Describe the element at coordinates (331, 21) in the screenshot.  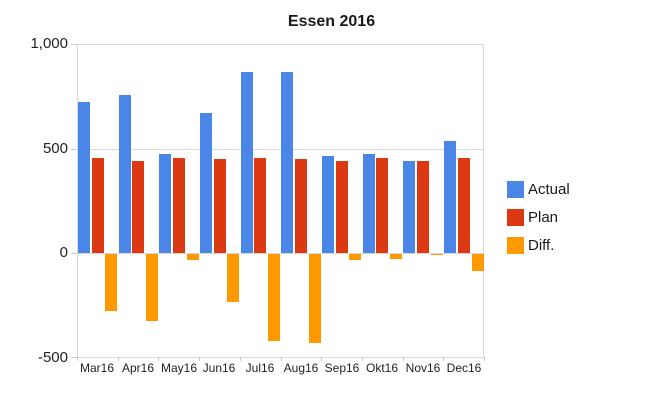
I see `chart-title: Essen 2016` at that location.